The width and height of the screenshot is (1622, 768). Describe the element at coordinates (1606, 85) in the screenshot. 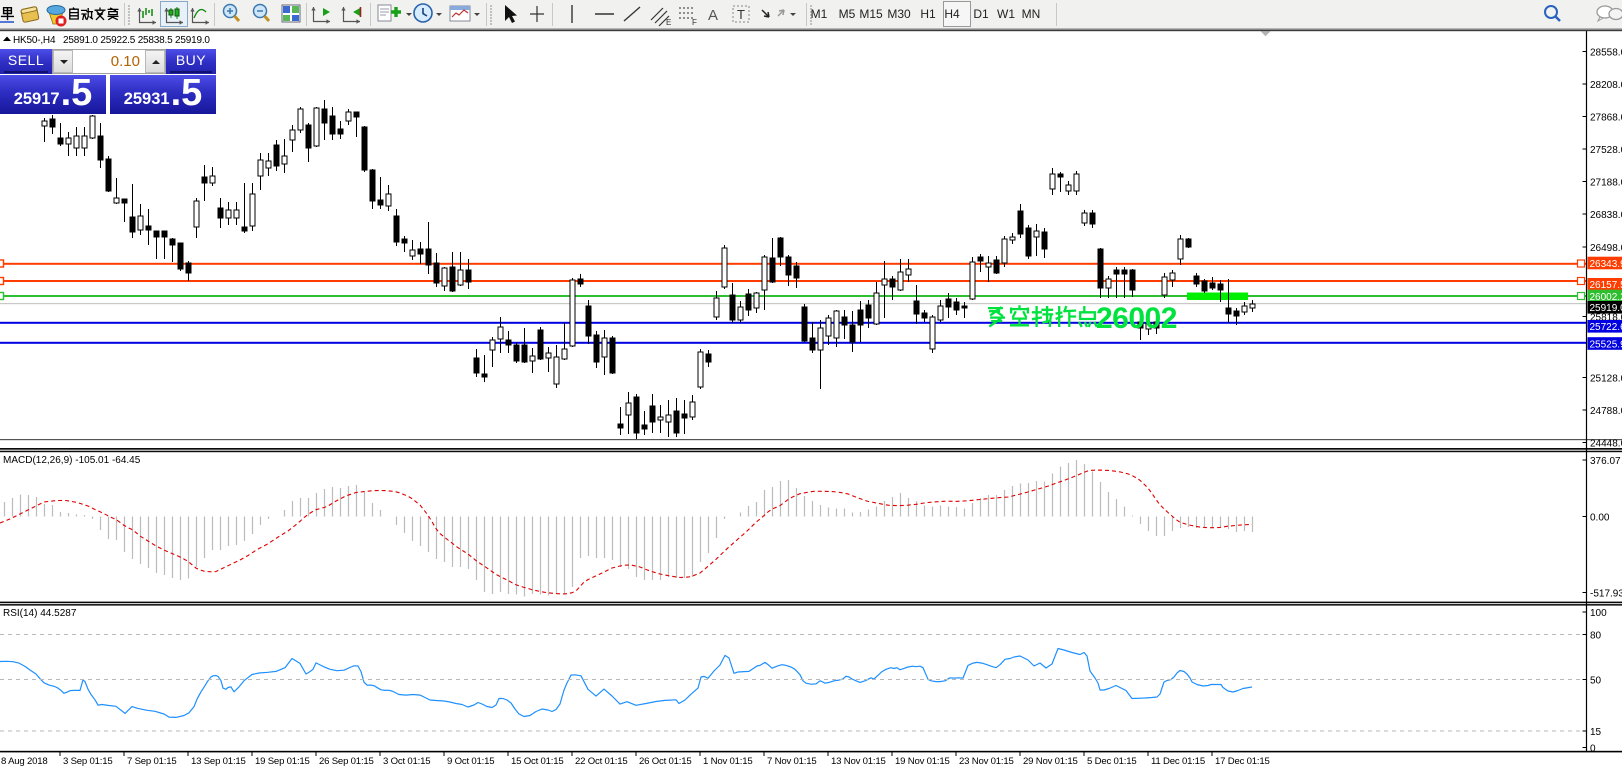

I see `svg-text: 28208.0` at that location.